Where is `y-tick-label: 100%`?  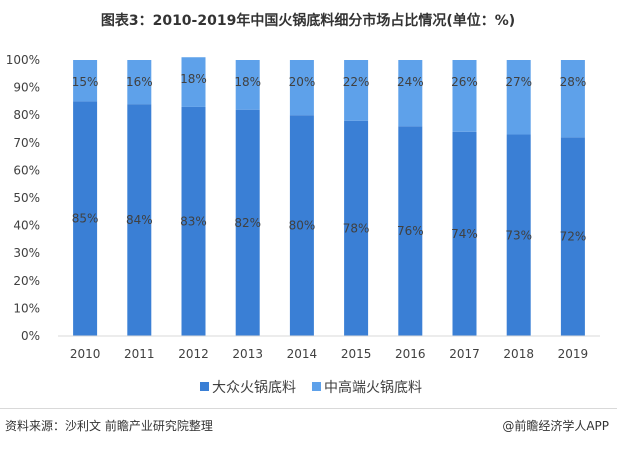
y-tick-label: 100% is located at coordinates (23, 60).